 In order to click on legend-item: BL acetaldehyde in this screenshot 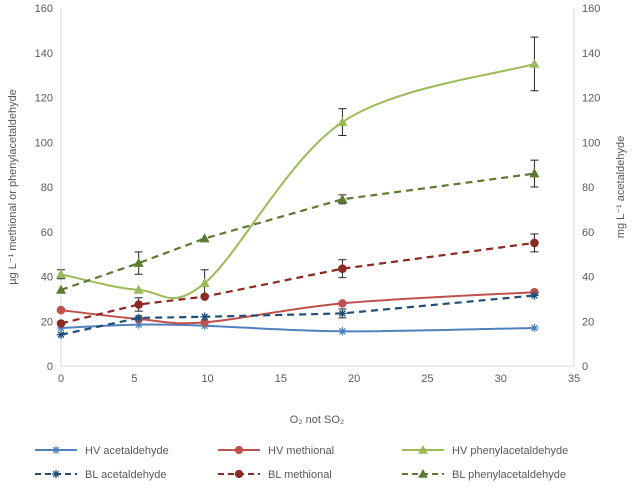, I will do `click(101, 475)`.